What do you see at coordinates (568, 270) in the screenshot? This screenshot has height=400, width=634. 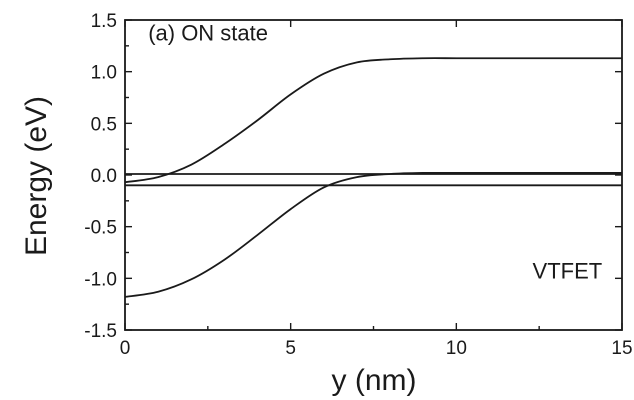 I see `device-label: VTFET` at bounding box center [568, 270].